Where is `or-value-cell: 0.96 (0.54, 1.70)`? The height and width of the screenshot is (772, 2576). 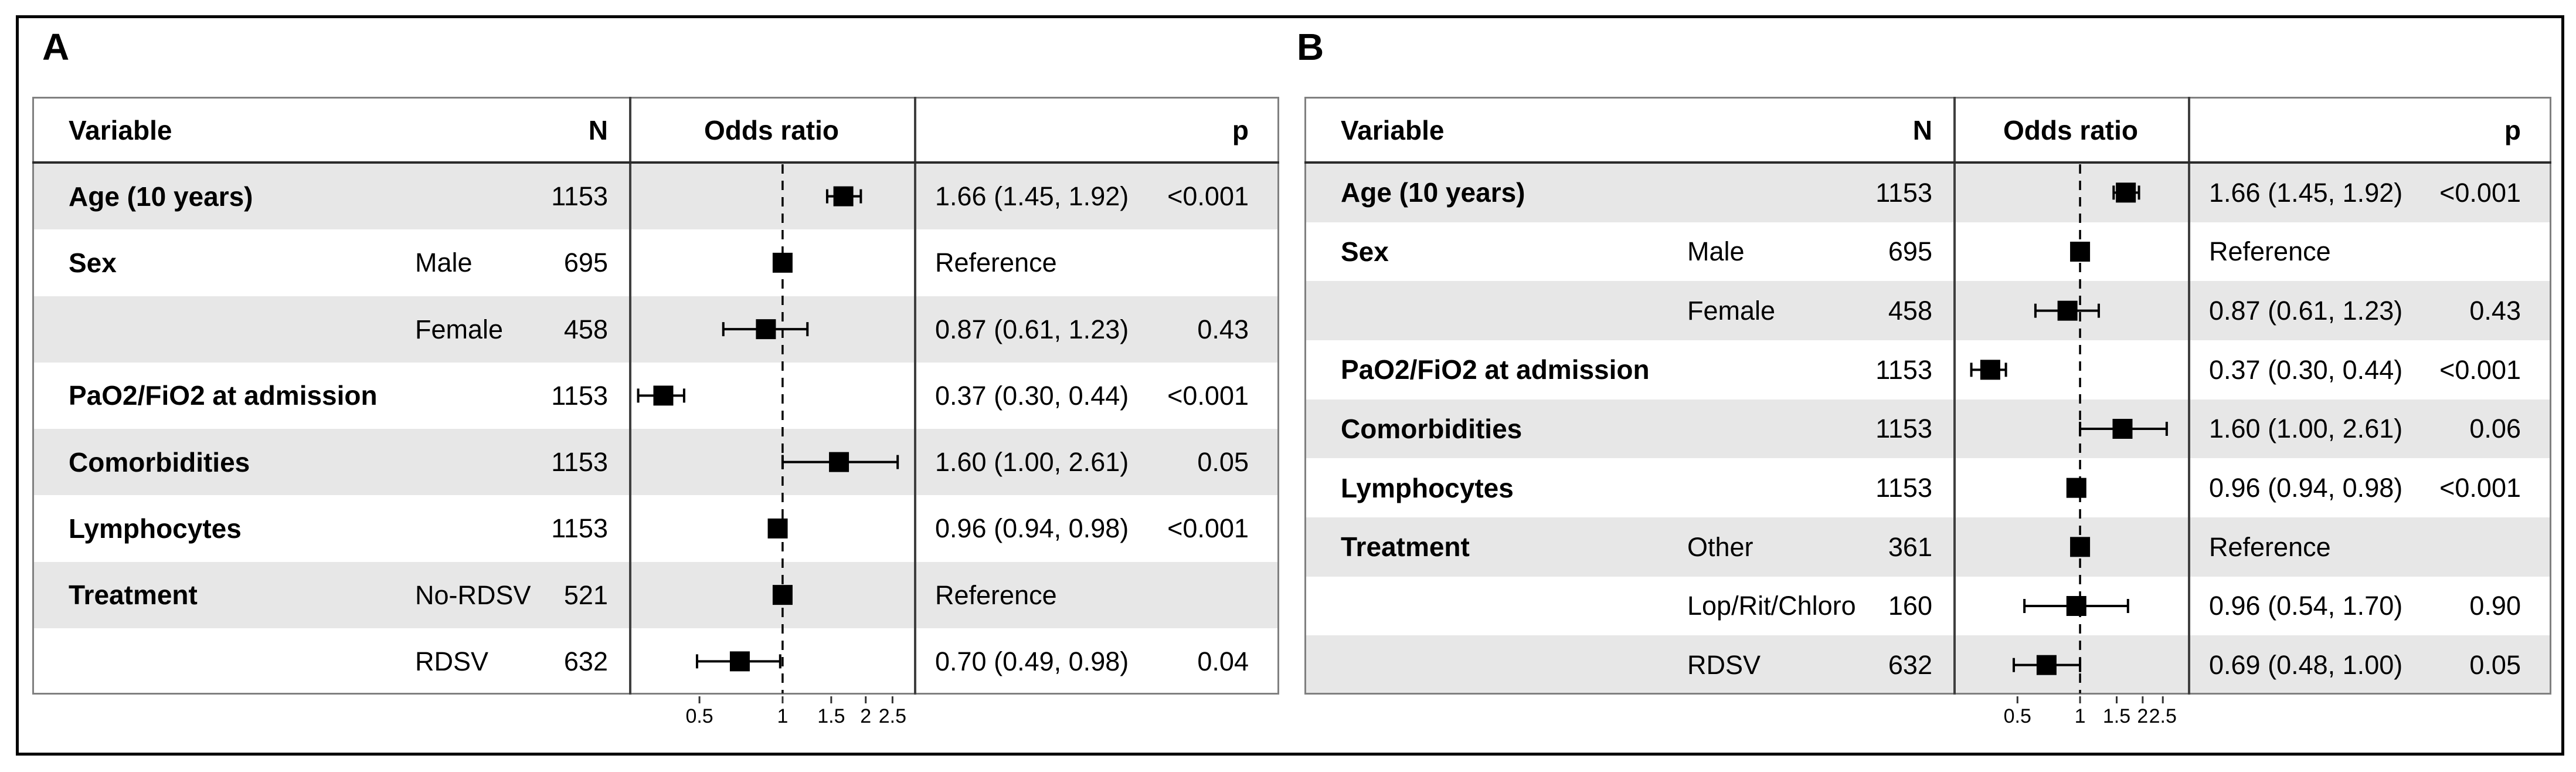 or-value-cell: 0.96 (0.54, 1.70) is located at coordinates (2306, 606).